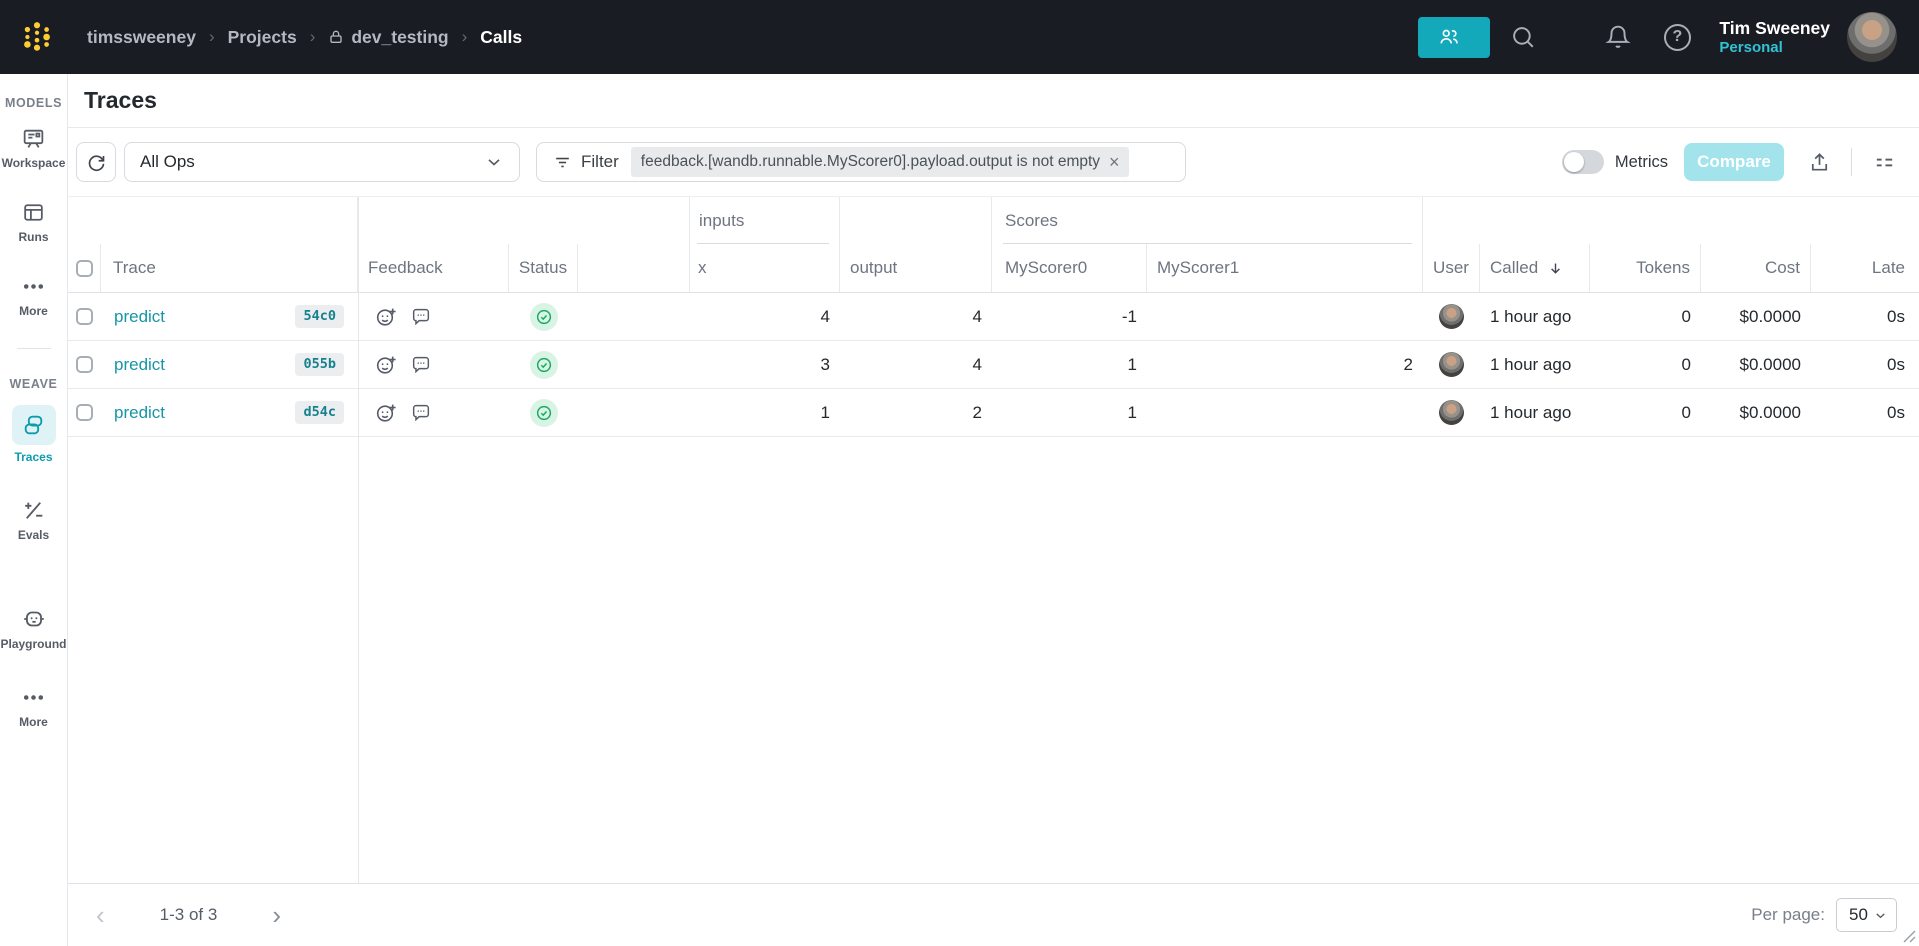  What do you see at coordinates (1896, 316) in the screenshot?
I see `latency-cell: 0s` at bounding box center [1896, 316].